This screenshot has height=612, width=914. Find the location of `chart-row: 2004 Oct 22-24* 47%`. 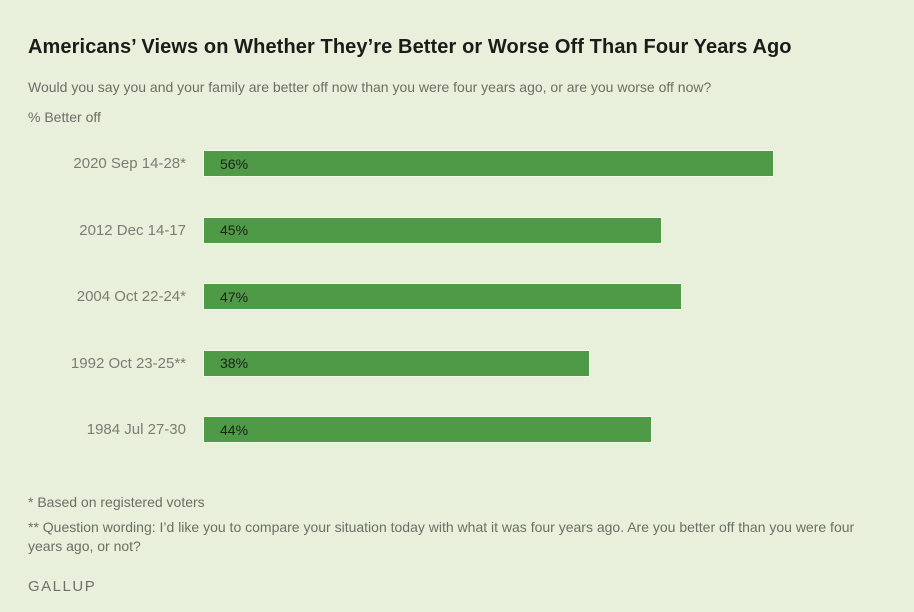

chart-row: 2004 Oct 22-24* 47% is located at coordinates (457, 296).